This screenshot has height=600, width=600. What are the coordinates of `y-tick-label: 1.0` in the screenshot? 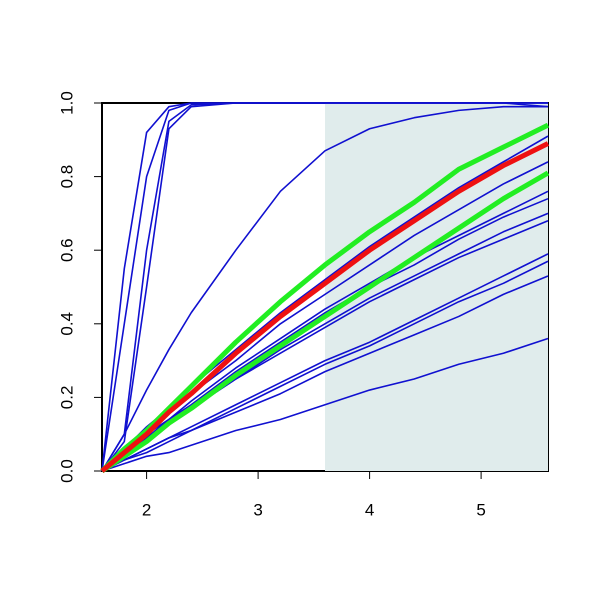 It's located at (66, 103).